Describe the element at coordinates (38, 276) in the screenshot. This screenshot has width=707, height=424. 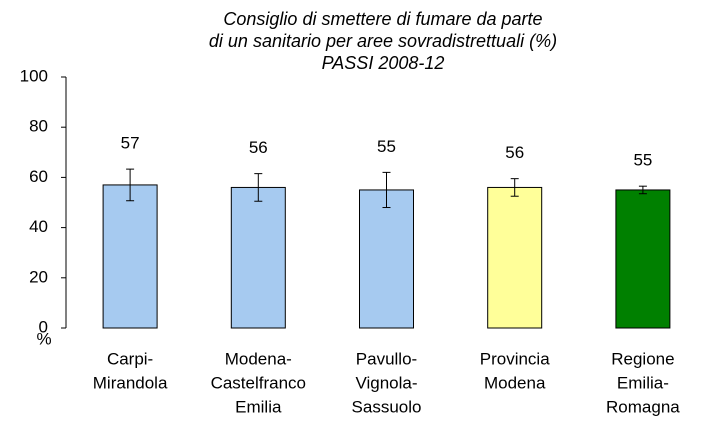
I see `y-tick-label: 20` at that location.